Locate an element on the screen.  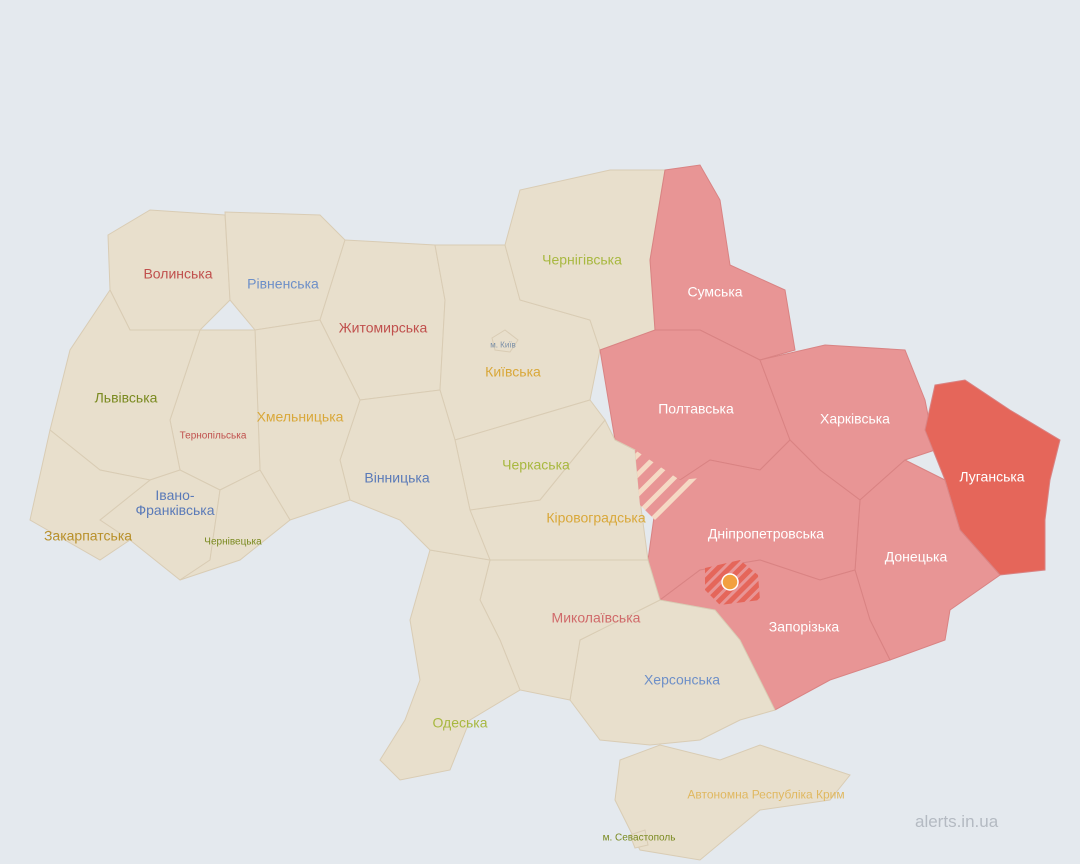
region-crimea is located at coordinates (732, 802).